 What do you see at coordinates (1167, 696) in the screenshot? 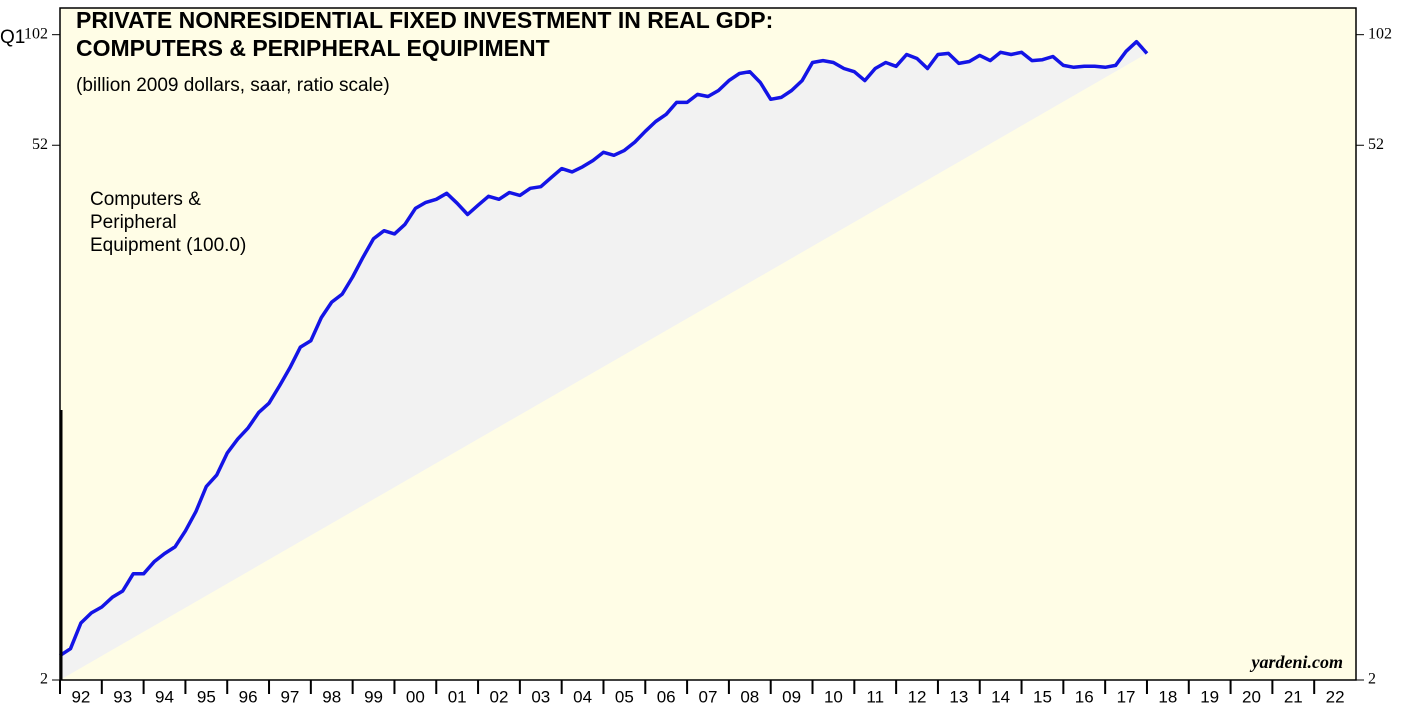
I see `x-tick-label: 18` at bounding box center [1167, 696].